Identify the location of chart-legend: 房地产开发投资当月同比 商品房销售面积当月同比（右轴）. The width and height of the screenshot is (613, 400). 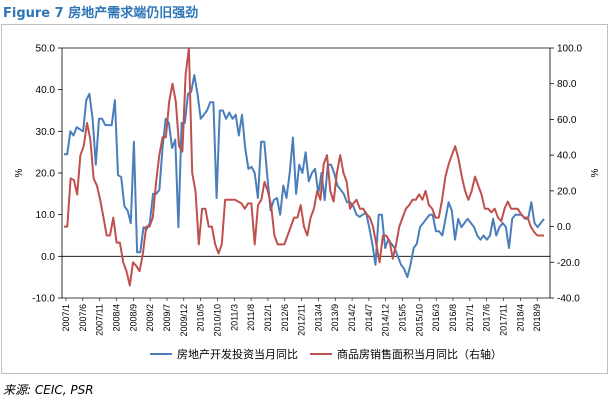
(326, 354).